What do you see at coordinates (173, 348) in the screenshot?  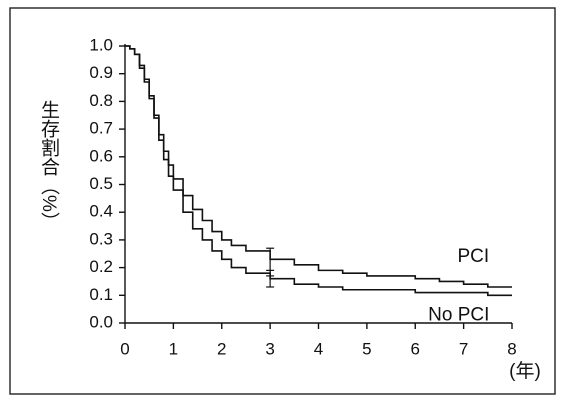 I see `x-tick-label: 1` at bounding box center [173, 348].